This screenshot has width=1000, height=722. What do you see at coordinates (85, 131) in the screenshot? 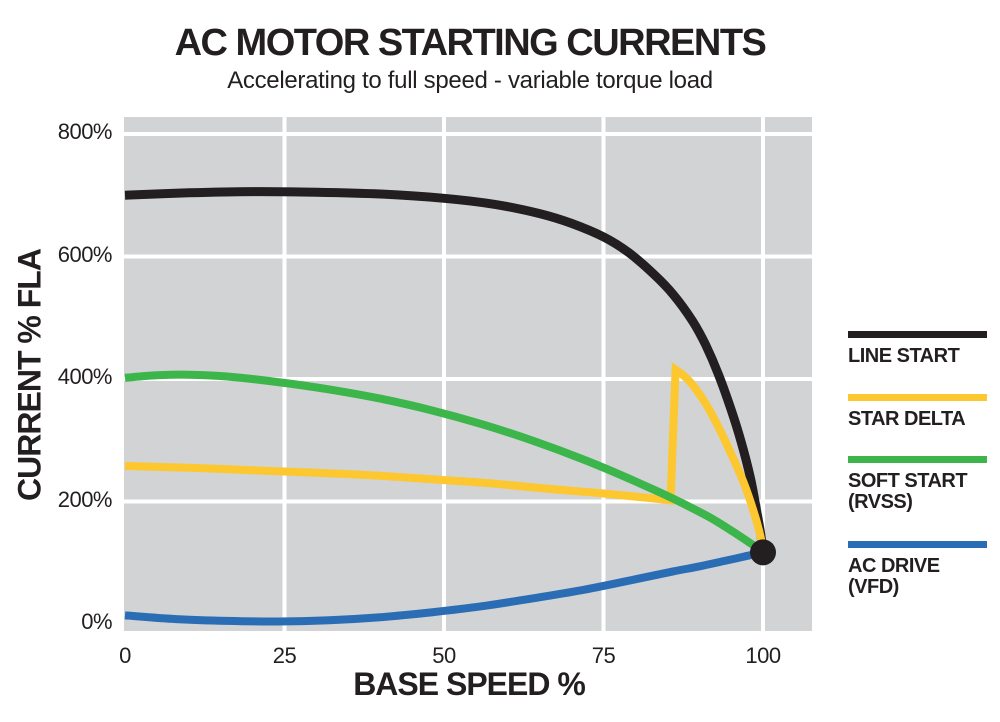
I see `y-tick-label-800: 800%` at bounding box center [85, 131].